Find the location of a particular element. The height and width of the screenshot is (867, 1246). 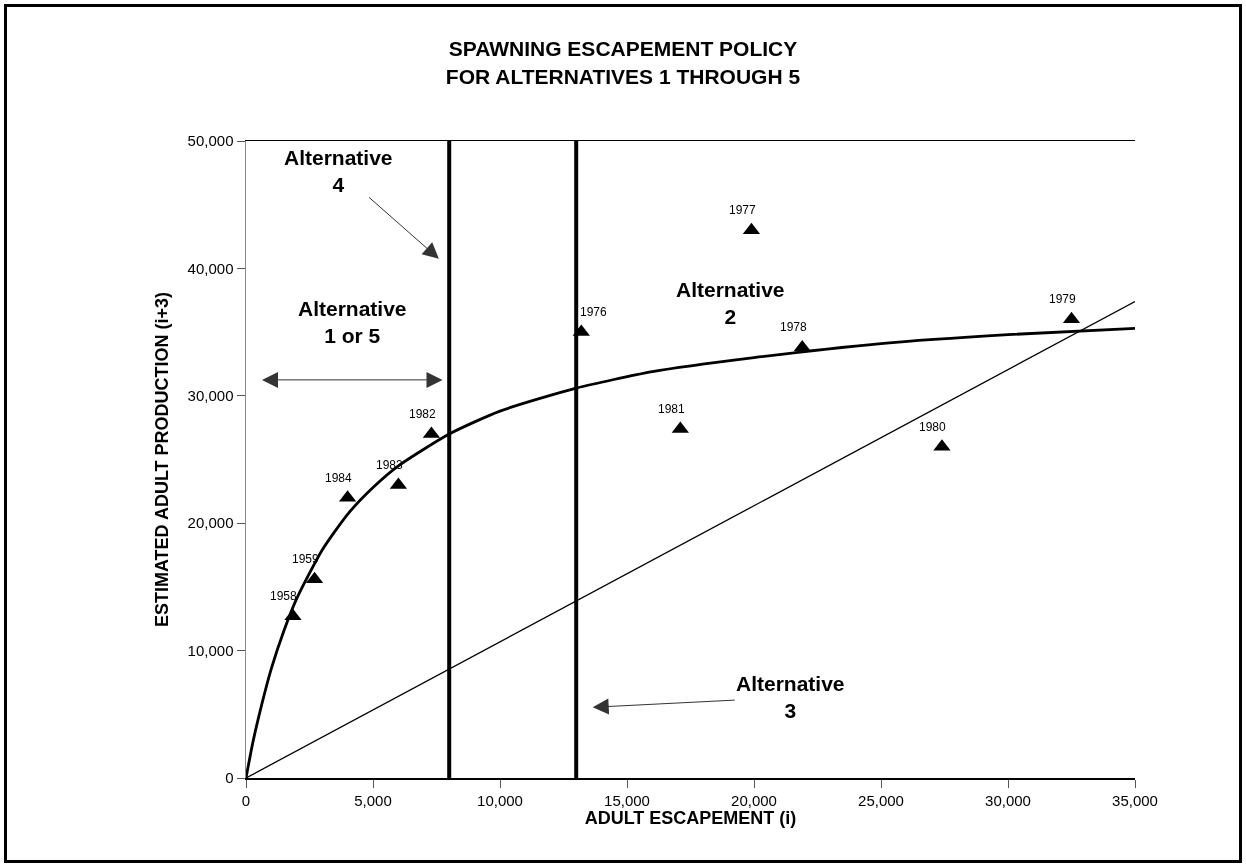

y-tick-label: 10,000 is located at coordinates (210, 650).